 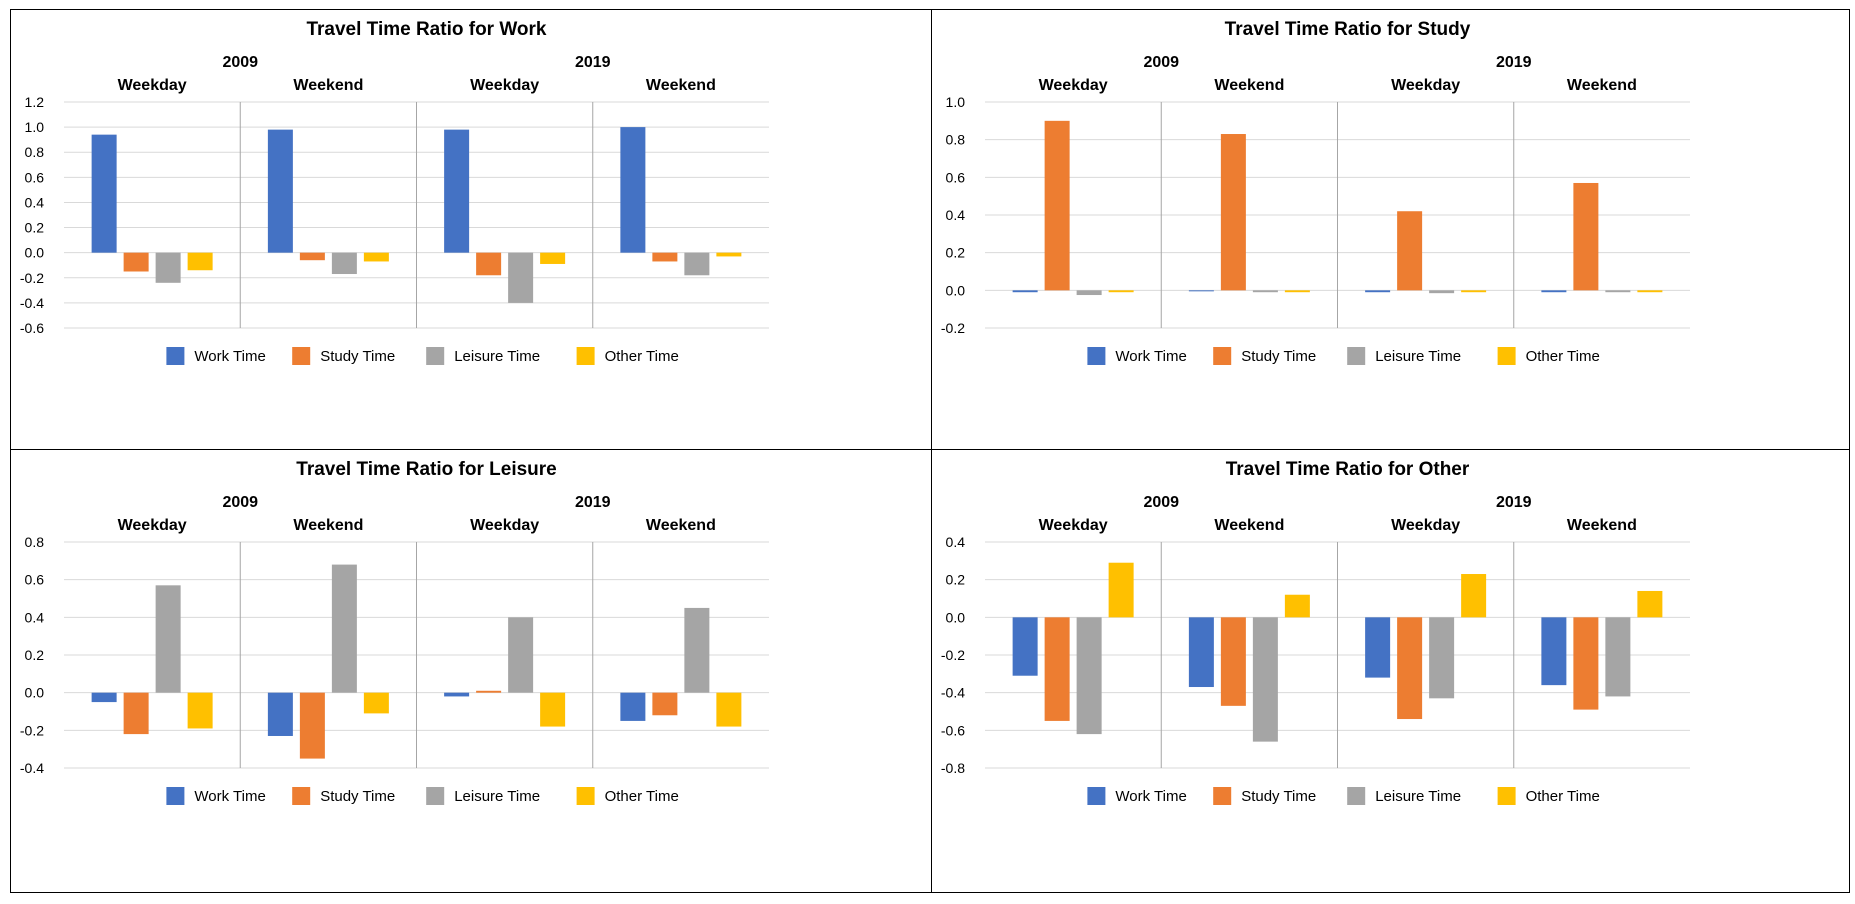 What do you see at coordinates (35, 580) in the screenshot?
I see `y-tick-label: 0.6` at bounding box center [35, 580].